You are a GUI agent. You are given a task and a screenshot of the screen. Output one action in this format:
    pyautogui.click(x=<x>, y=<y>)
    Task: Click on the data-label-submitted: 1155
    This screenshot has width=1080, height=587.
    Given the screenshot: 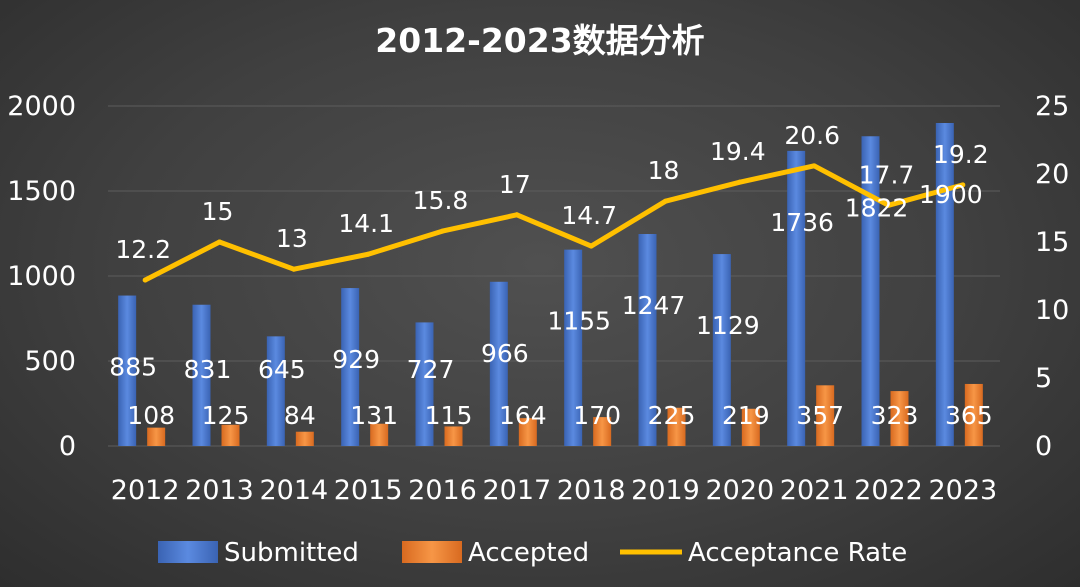 What is the action you would take?
    pyautogui.click(x=579, y=321)
    